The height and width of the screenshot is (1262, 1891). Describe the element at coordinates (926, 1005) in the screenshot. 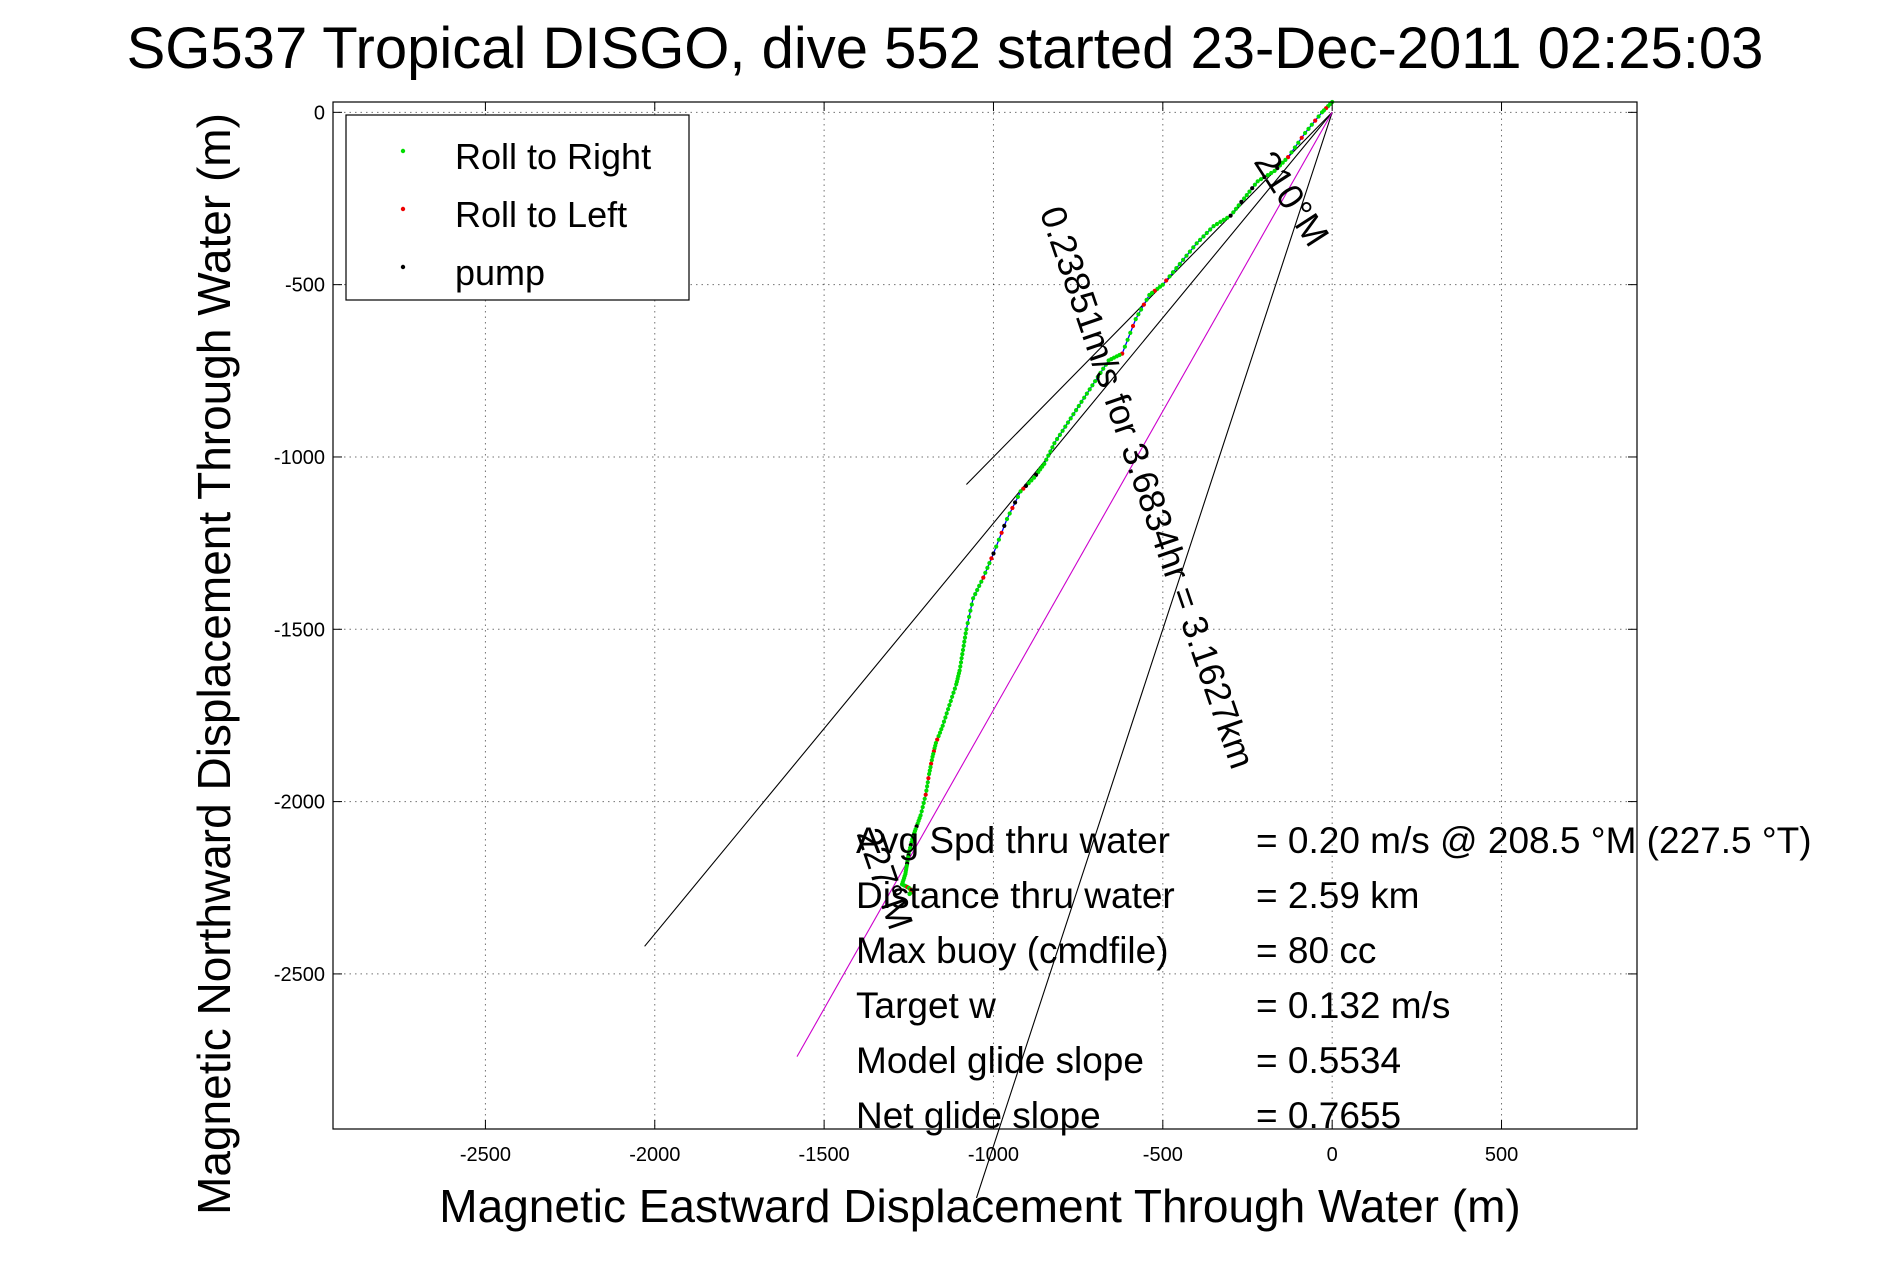

I see `stat-label-target-w: Target w` at that location.